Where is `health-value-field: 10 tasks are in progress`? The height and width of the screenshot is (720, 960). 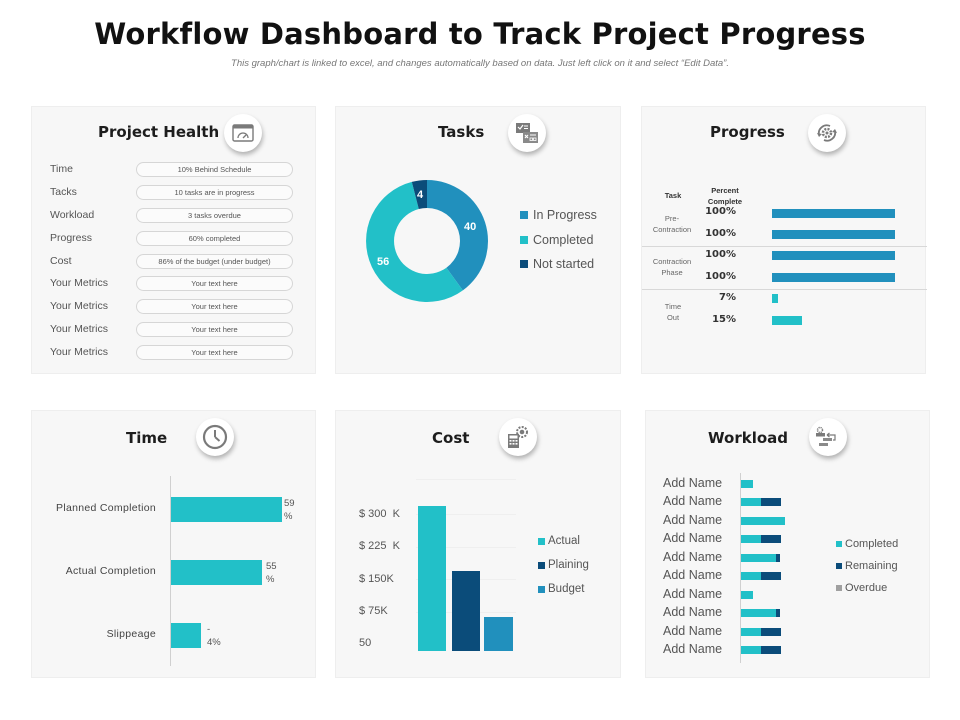
health-value-field: 10 tasks are in progress is located at coordinates (214, 192).